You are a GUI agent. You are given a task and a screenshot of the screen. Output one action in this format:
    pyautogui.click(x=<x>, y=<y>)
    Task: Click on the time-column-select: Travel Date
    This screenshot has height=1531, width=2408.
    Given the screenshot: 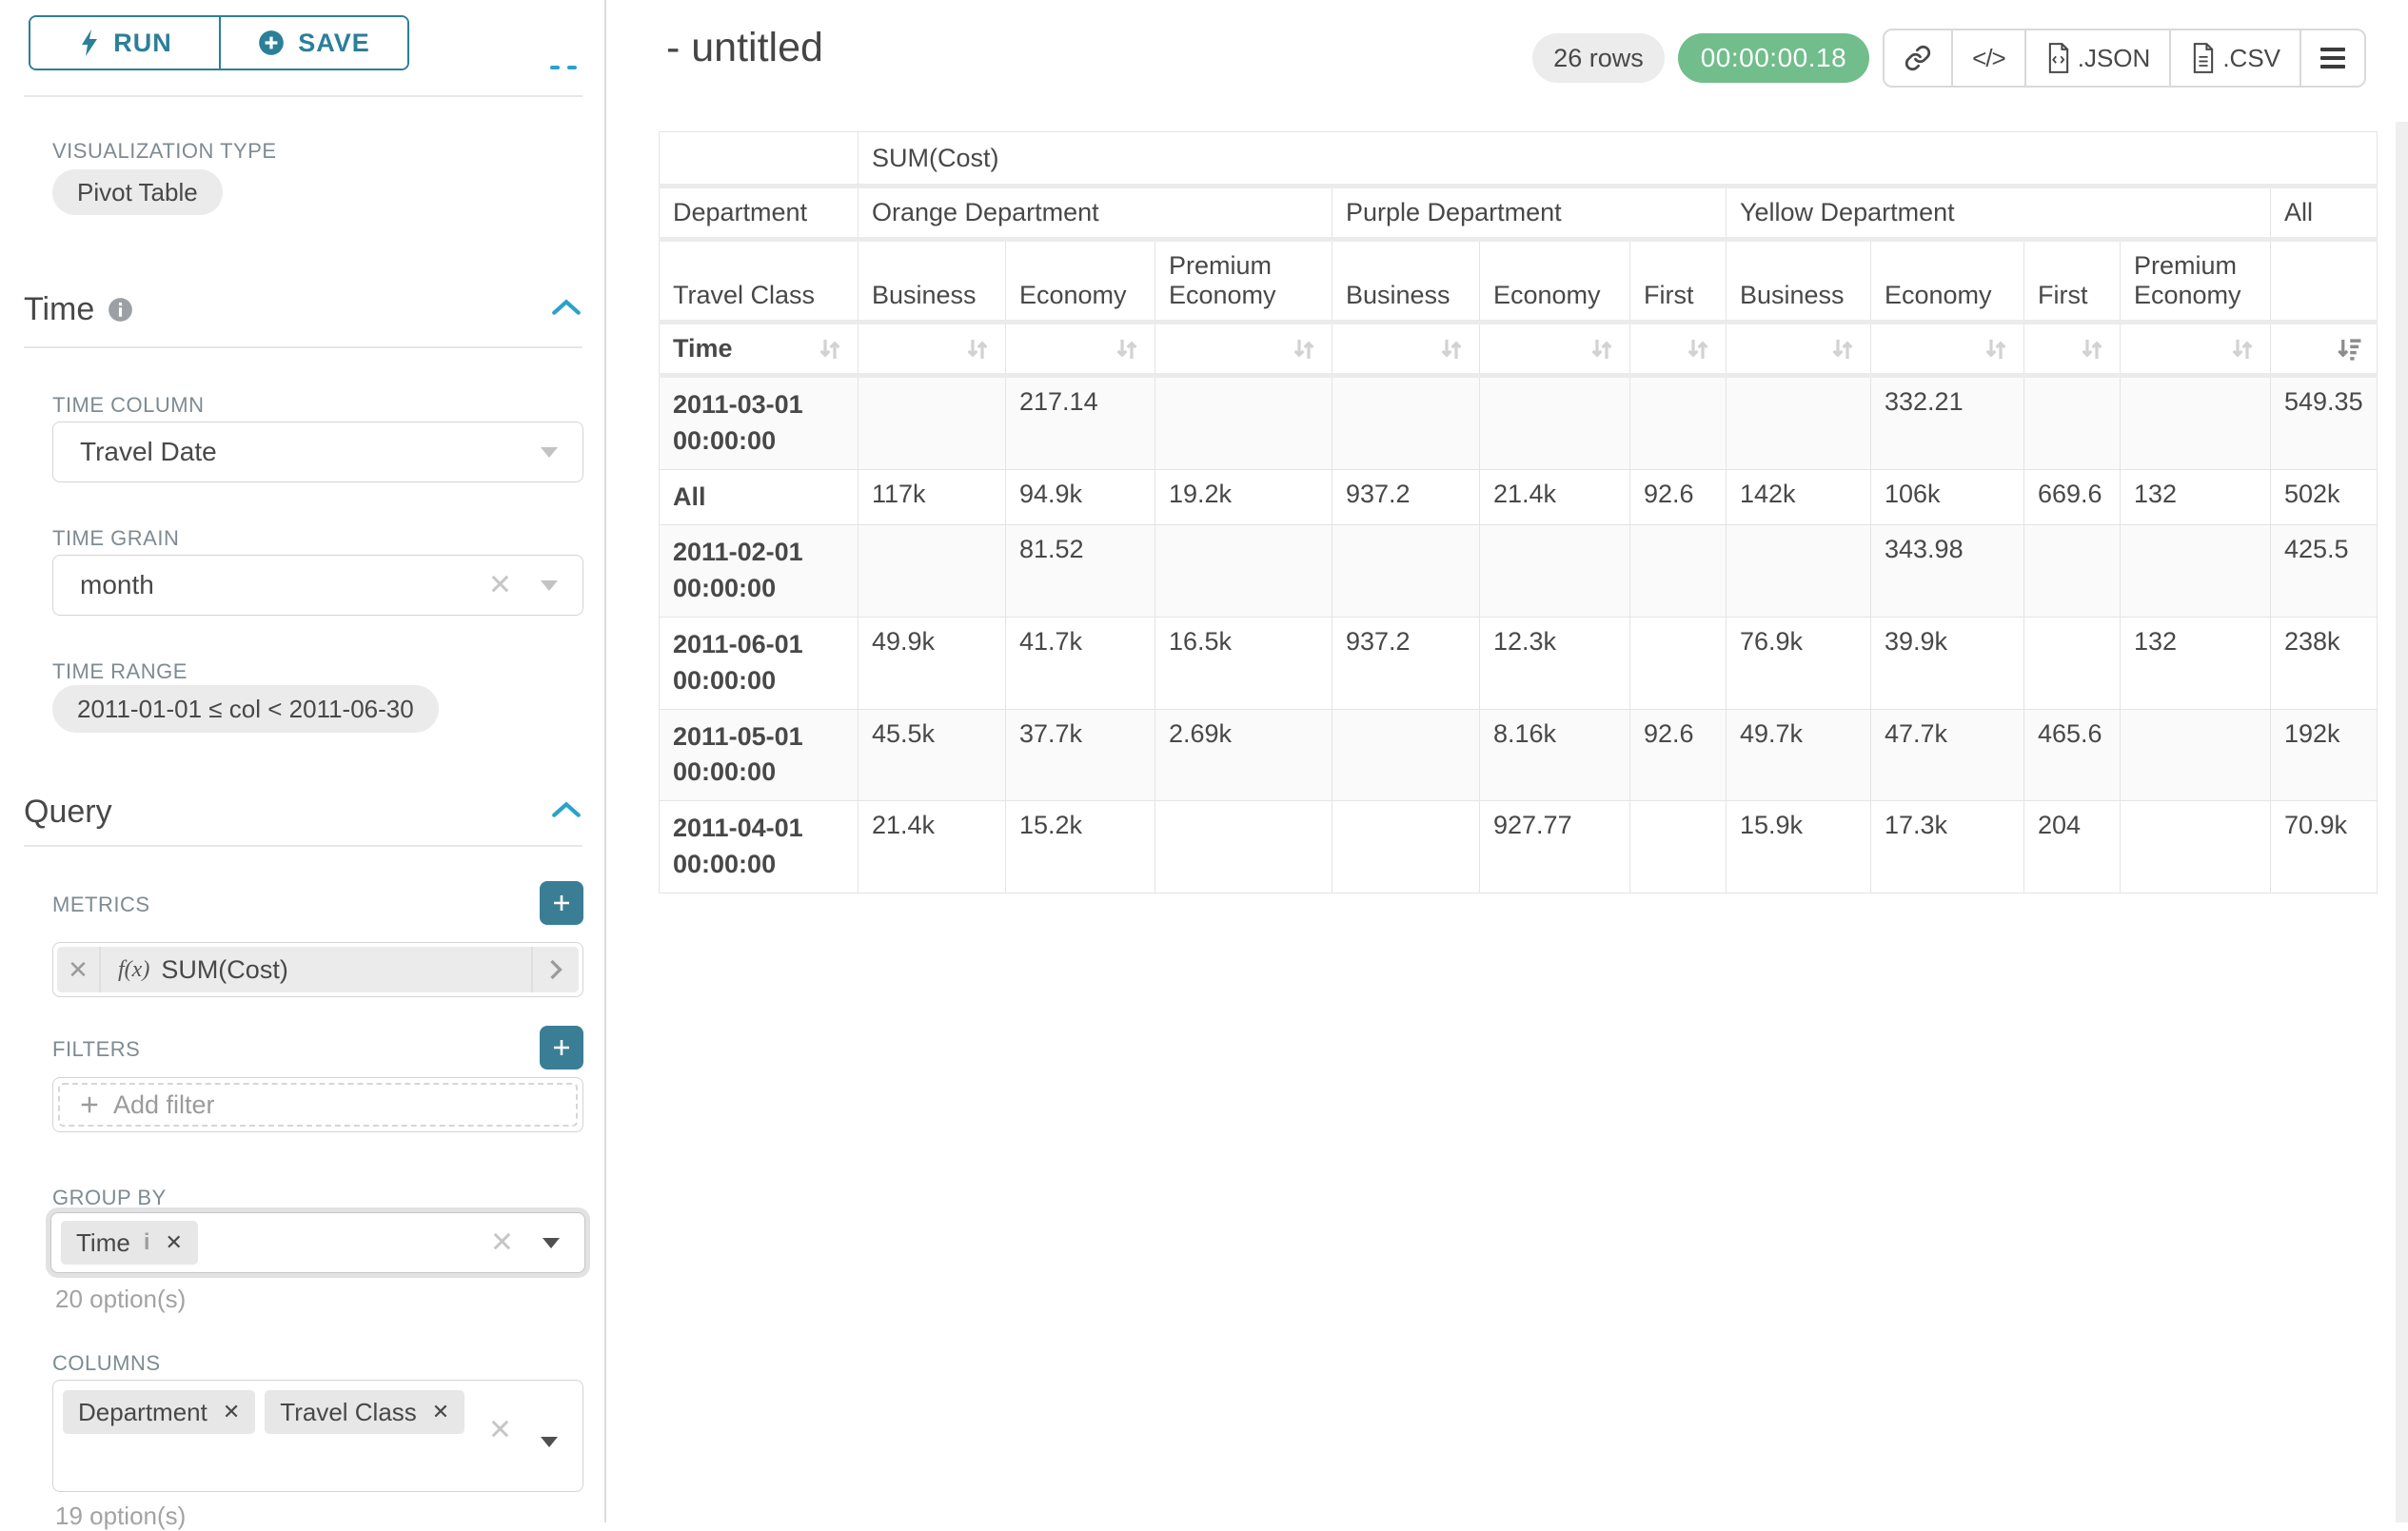 What is the action you would take?
    pyautogui.click(x=317, y=452)
    